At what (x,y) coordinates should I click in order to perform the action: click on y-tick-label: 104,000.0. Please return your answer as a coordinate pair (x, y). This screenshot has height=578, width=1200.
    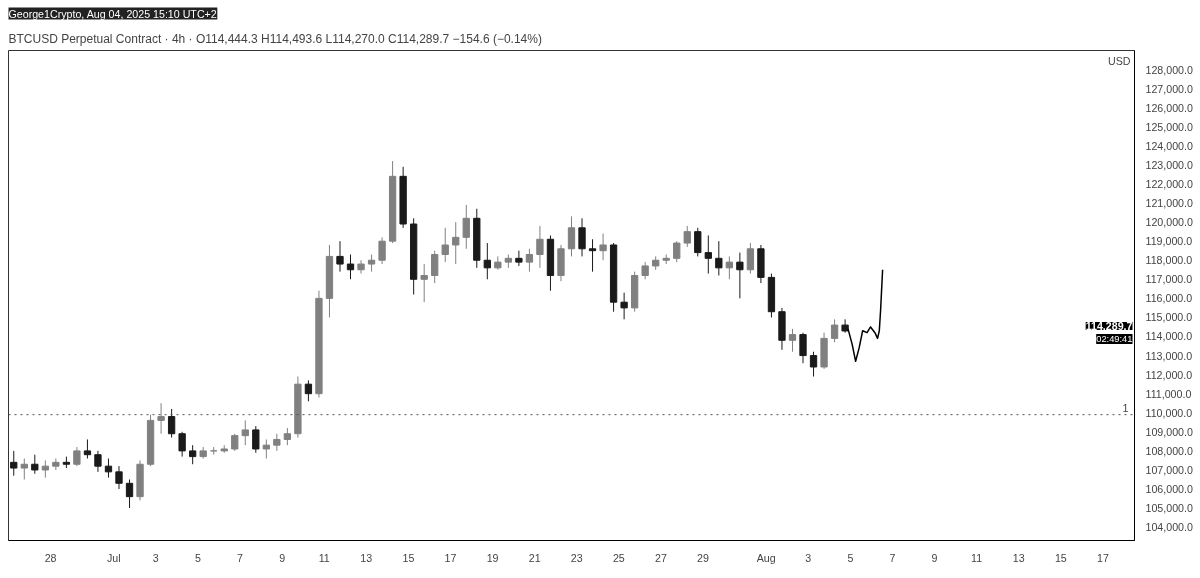
    Looking at the image, I should click on (1169, 527).